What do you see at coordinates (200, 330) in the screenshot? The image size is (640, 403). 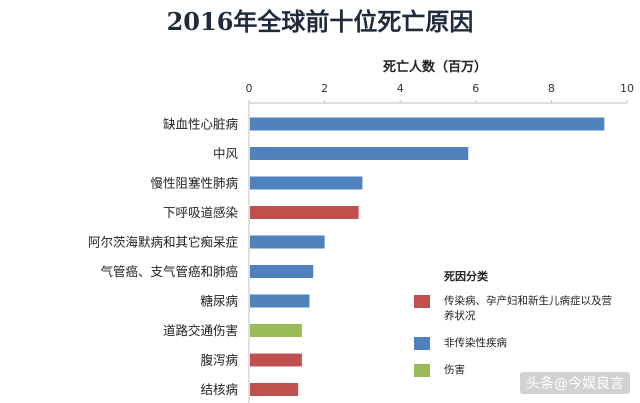 I see `category-label-7: 道路交通伤害` at bounding box center [200, 330].